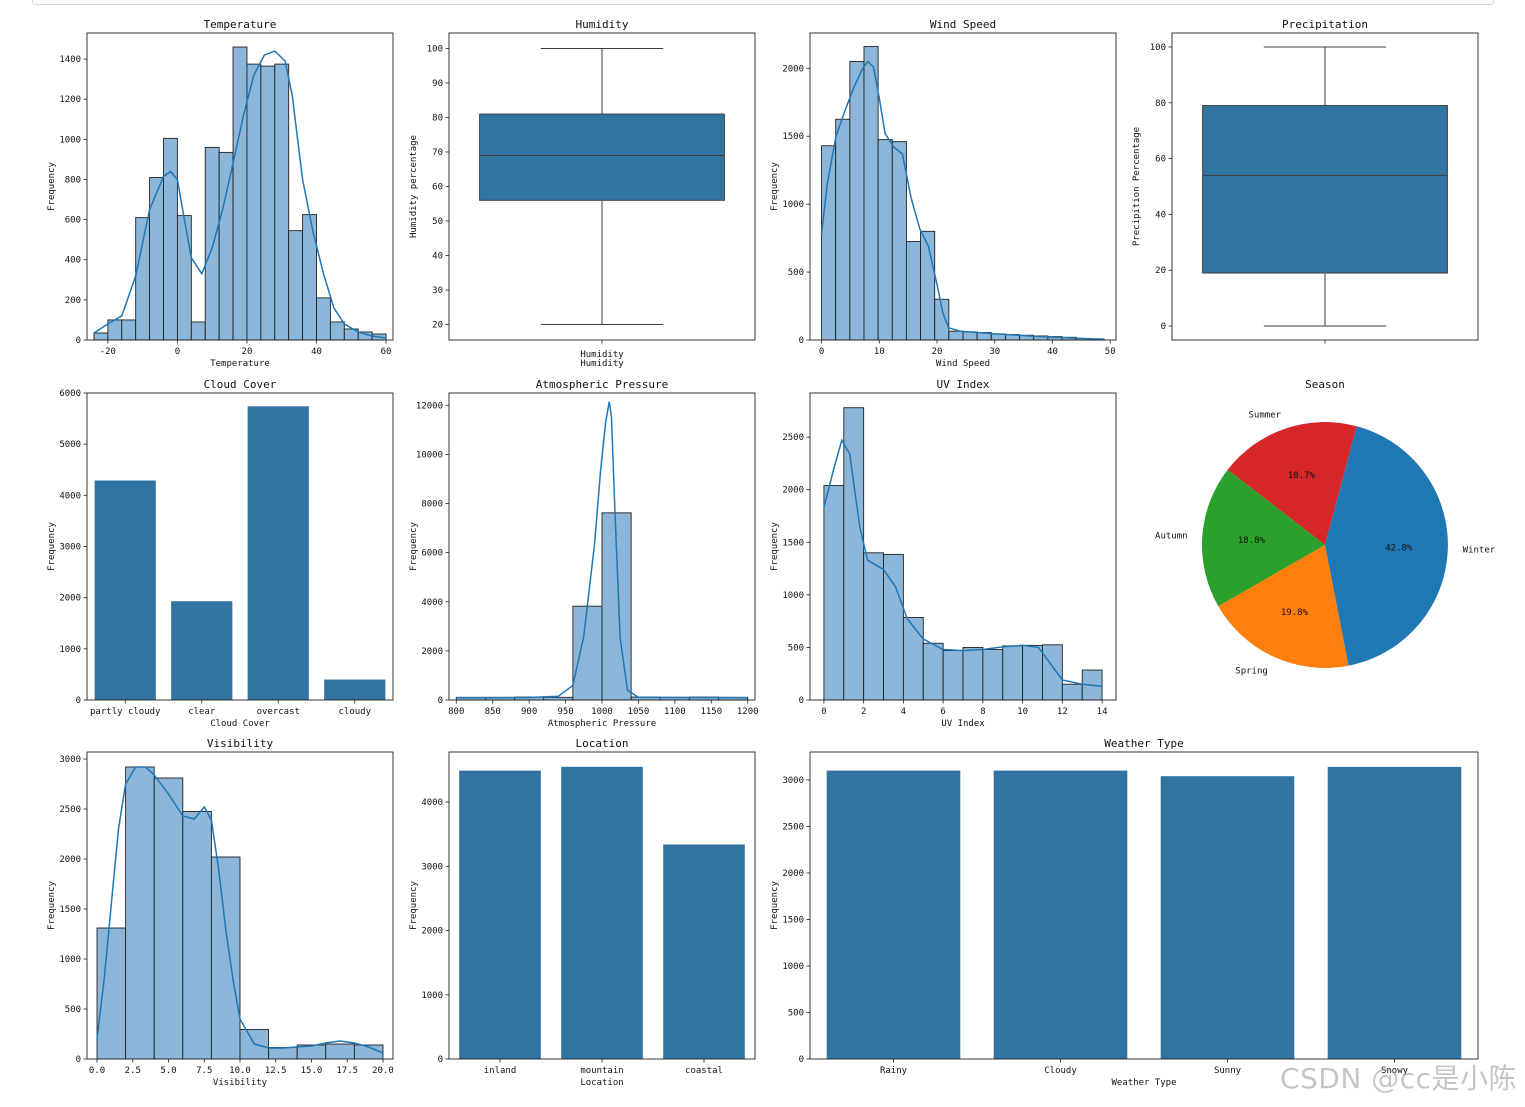 This screenshot has width=1525, height=1107. Describe the element at coordinates (602, 157) in the screenshot. I see `iqr-box` at that location.